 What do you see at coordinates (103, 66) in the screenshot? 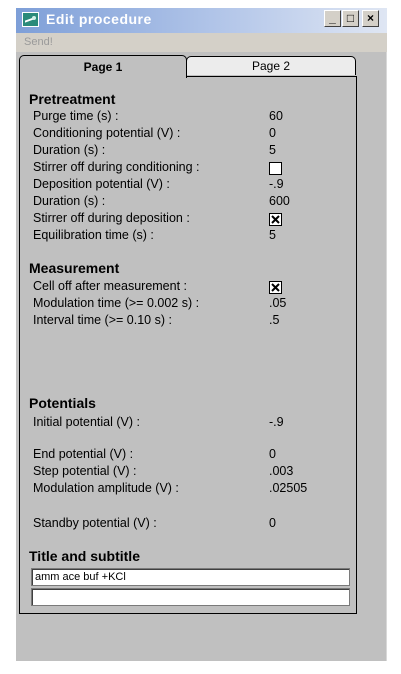
I see `tab-page-1: Page 1` at bounding box center [103, 66].